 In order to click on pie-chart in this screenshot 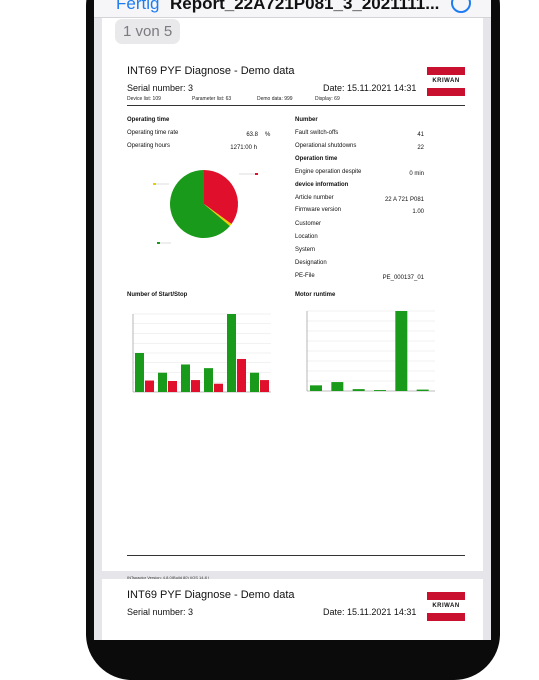, I will do `click(205, 207)`.